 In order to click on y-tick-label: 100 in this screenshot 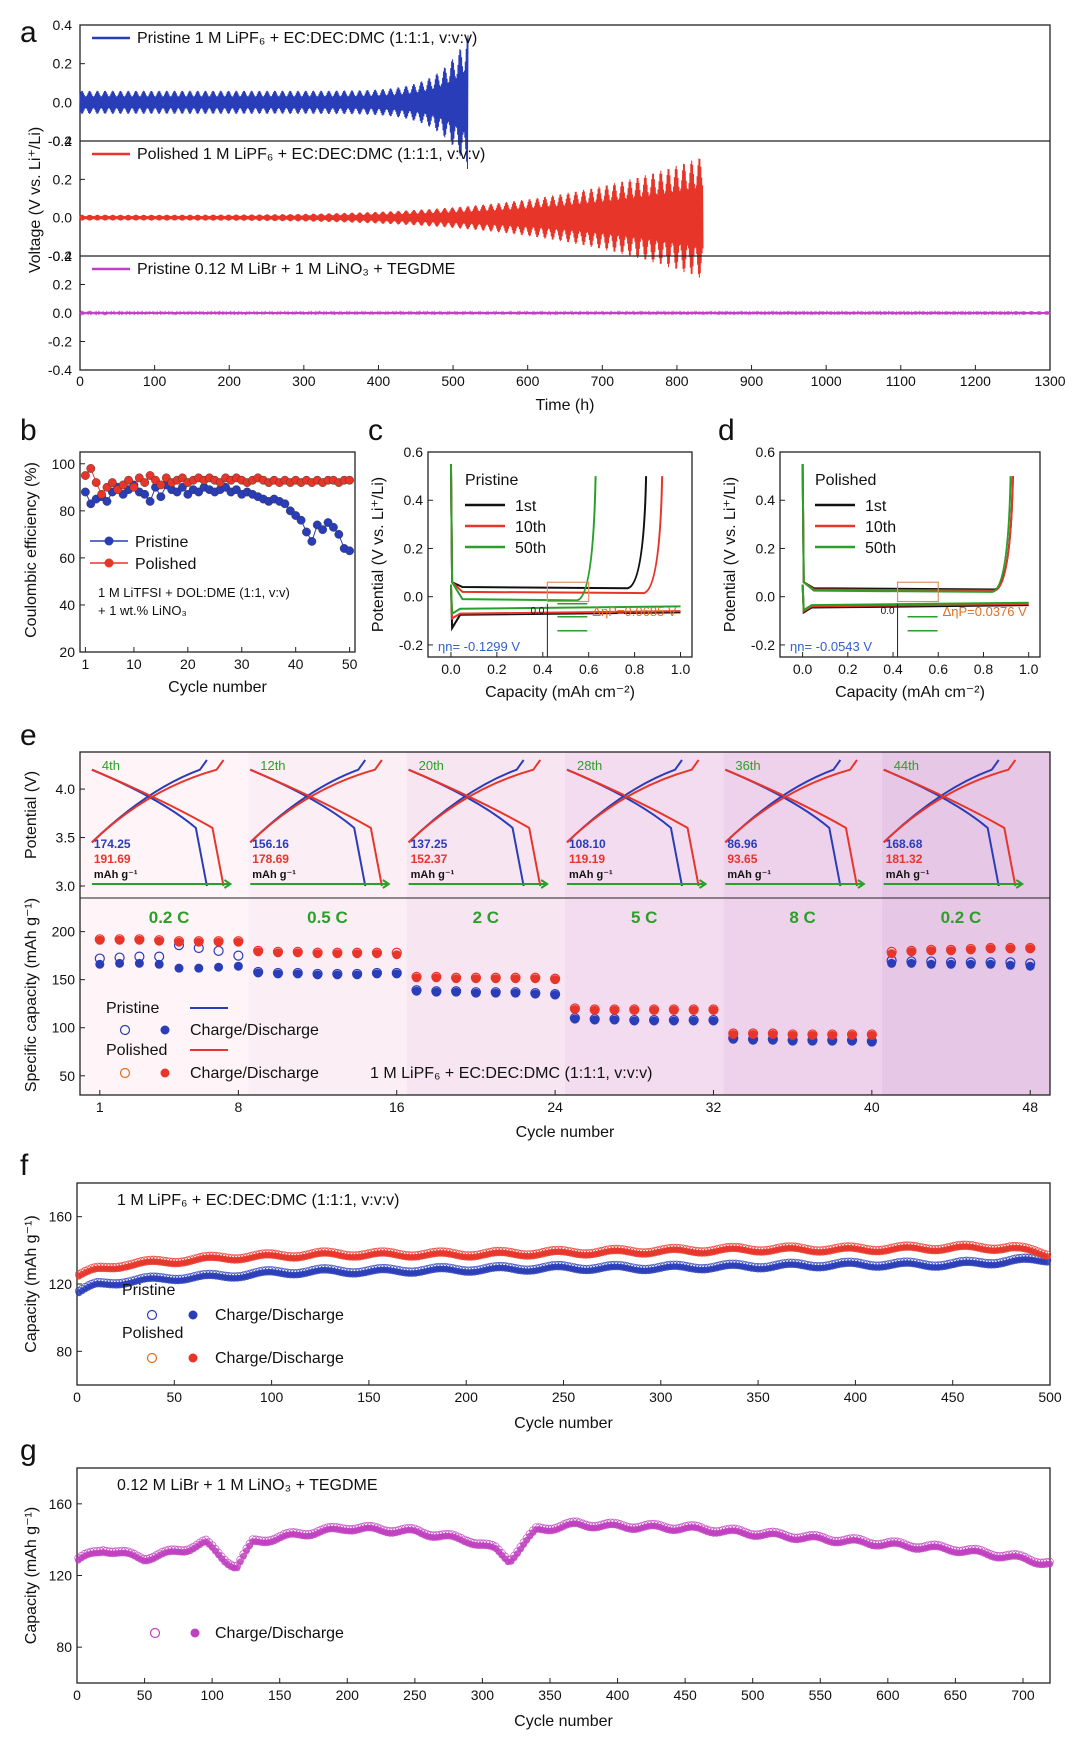, I will do `click(64, 464)`.